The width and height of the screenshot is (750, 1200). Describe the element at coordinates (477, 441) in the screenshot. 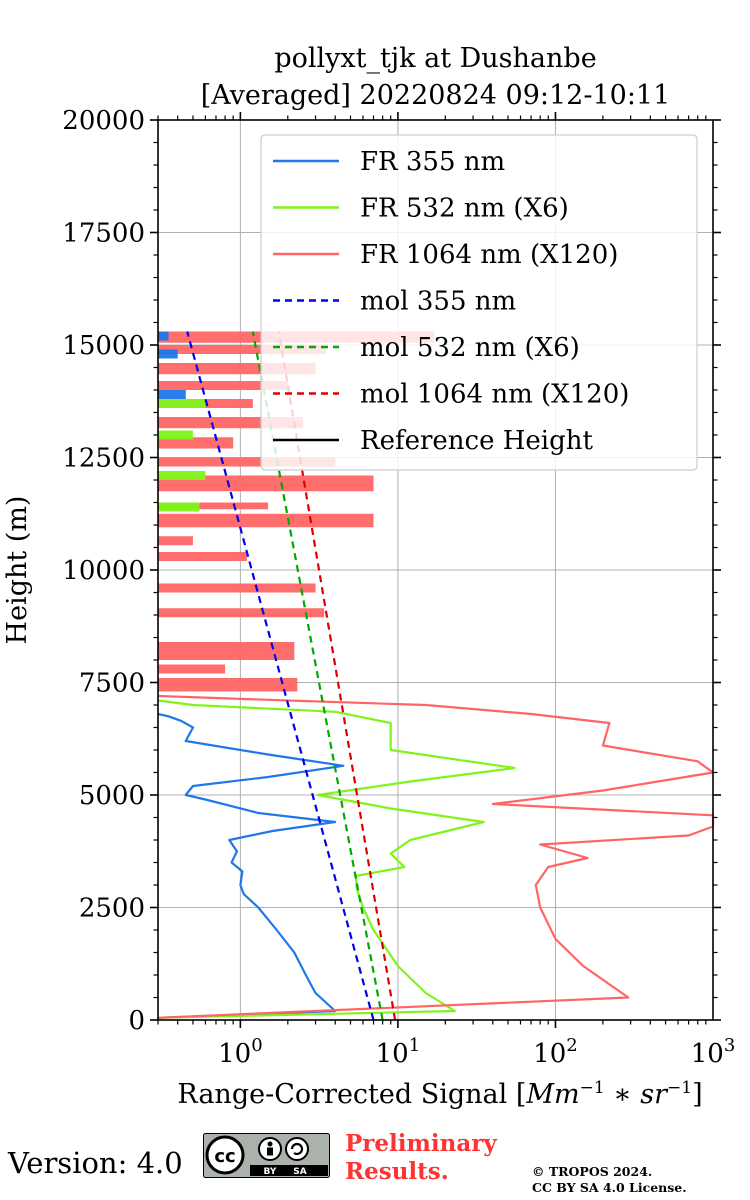

I see `legend-label-6: Reference Height` at that location.